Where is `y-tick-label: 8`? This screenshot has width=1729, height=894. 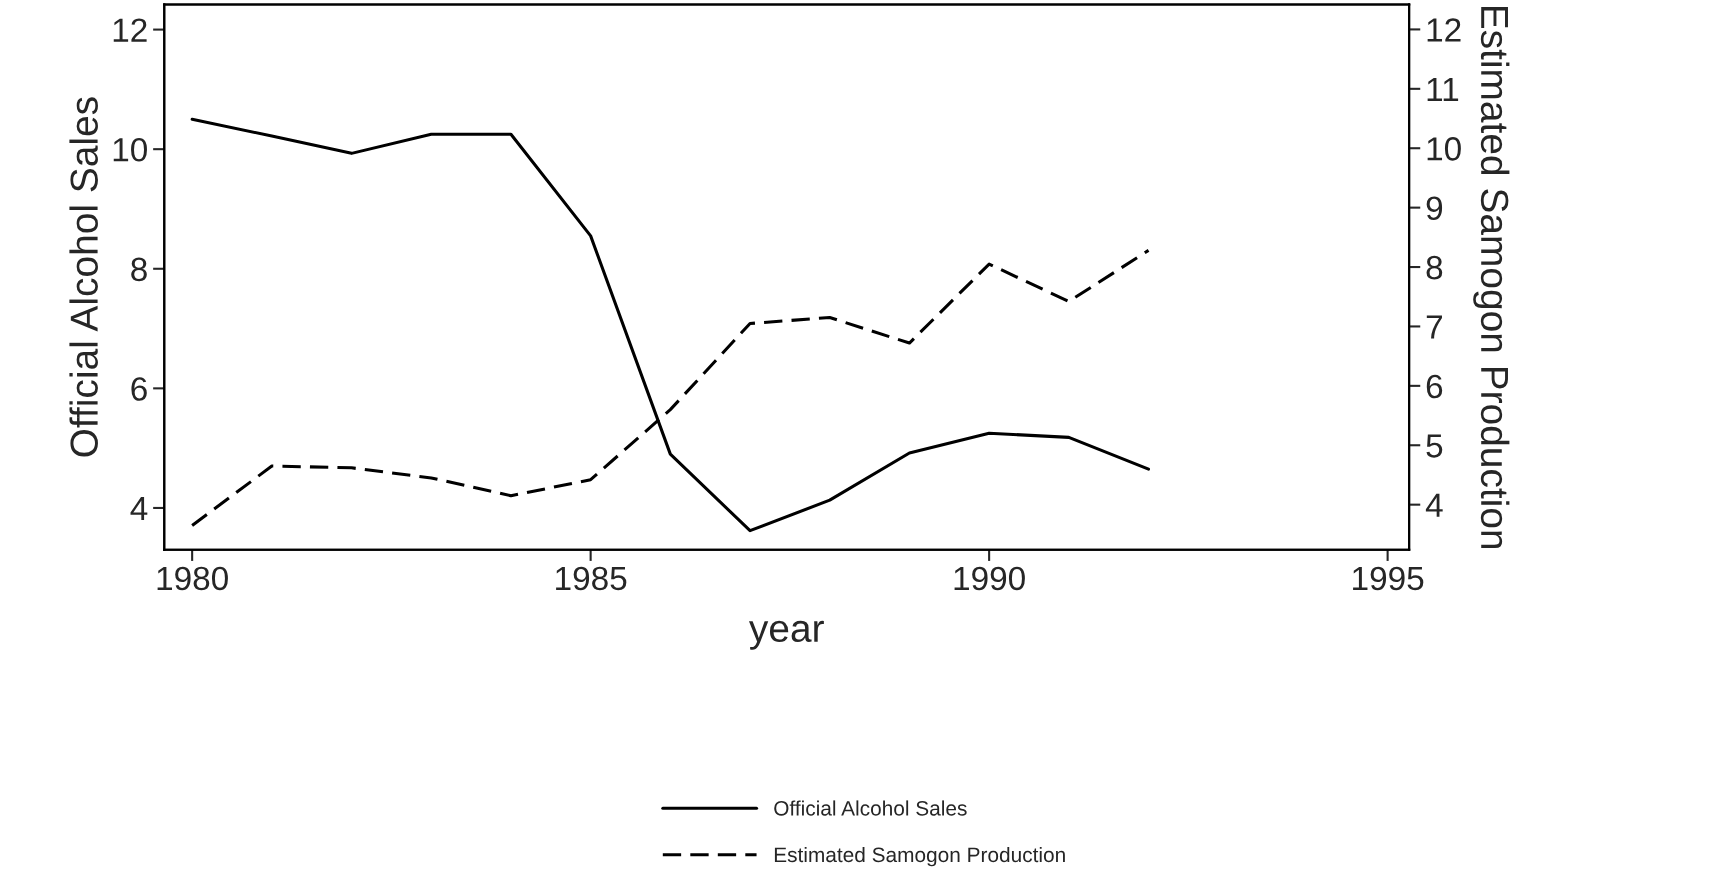
y-tick-label: 8 is located at coordinates (139, 269).